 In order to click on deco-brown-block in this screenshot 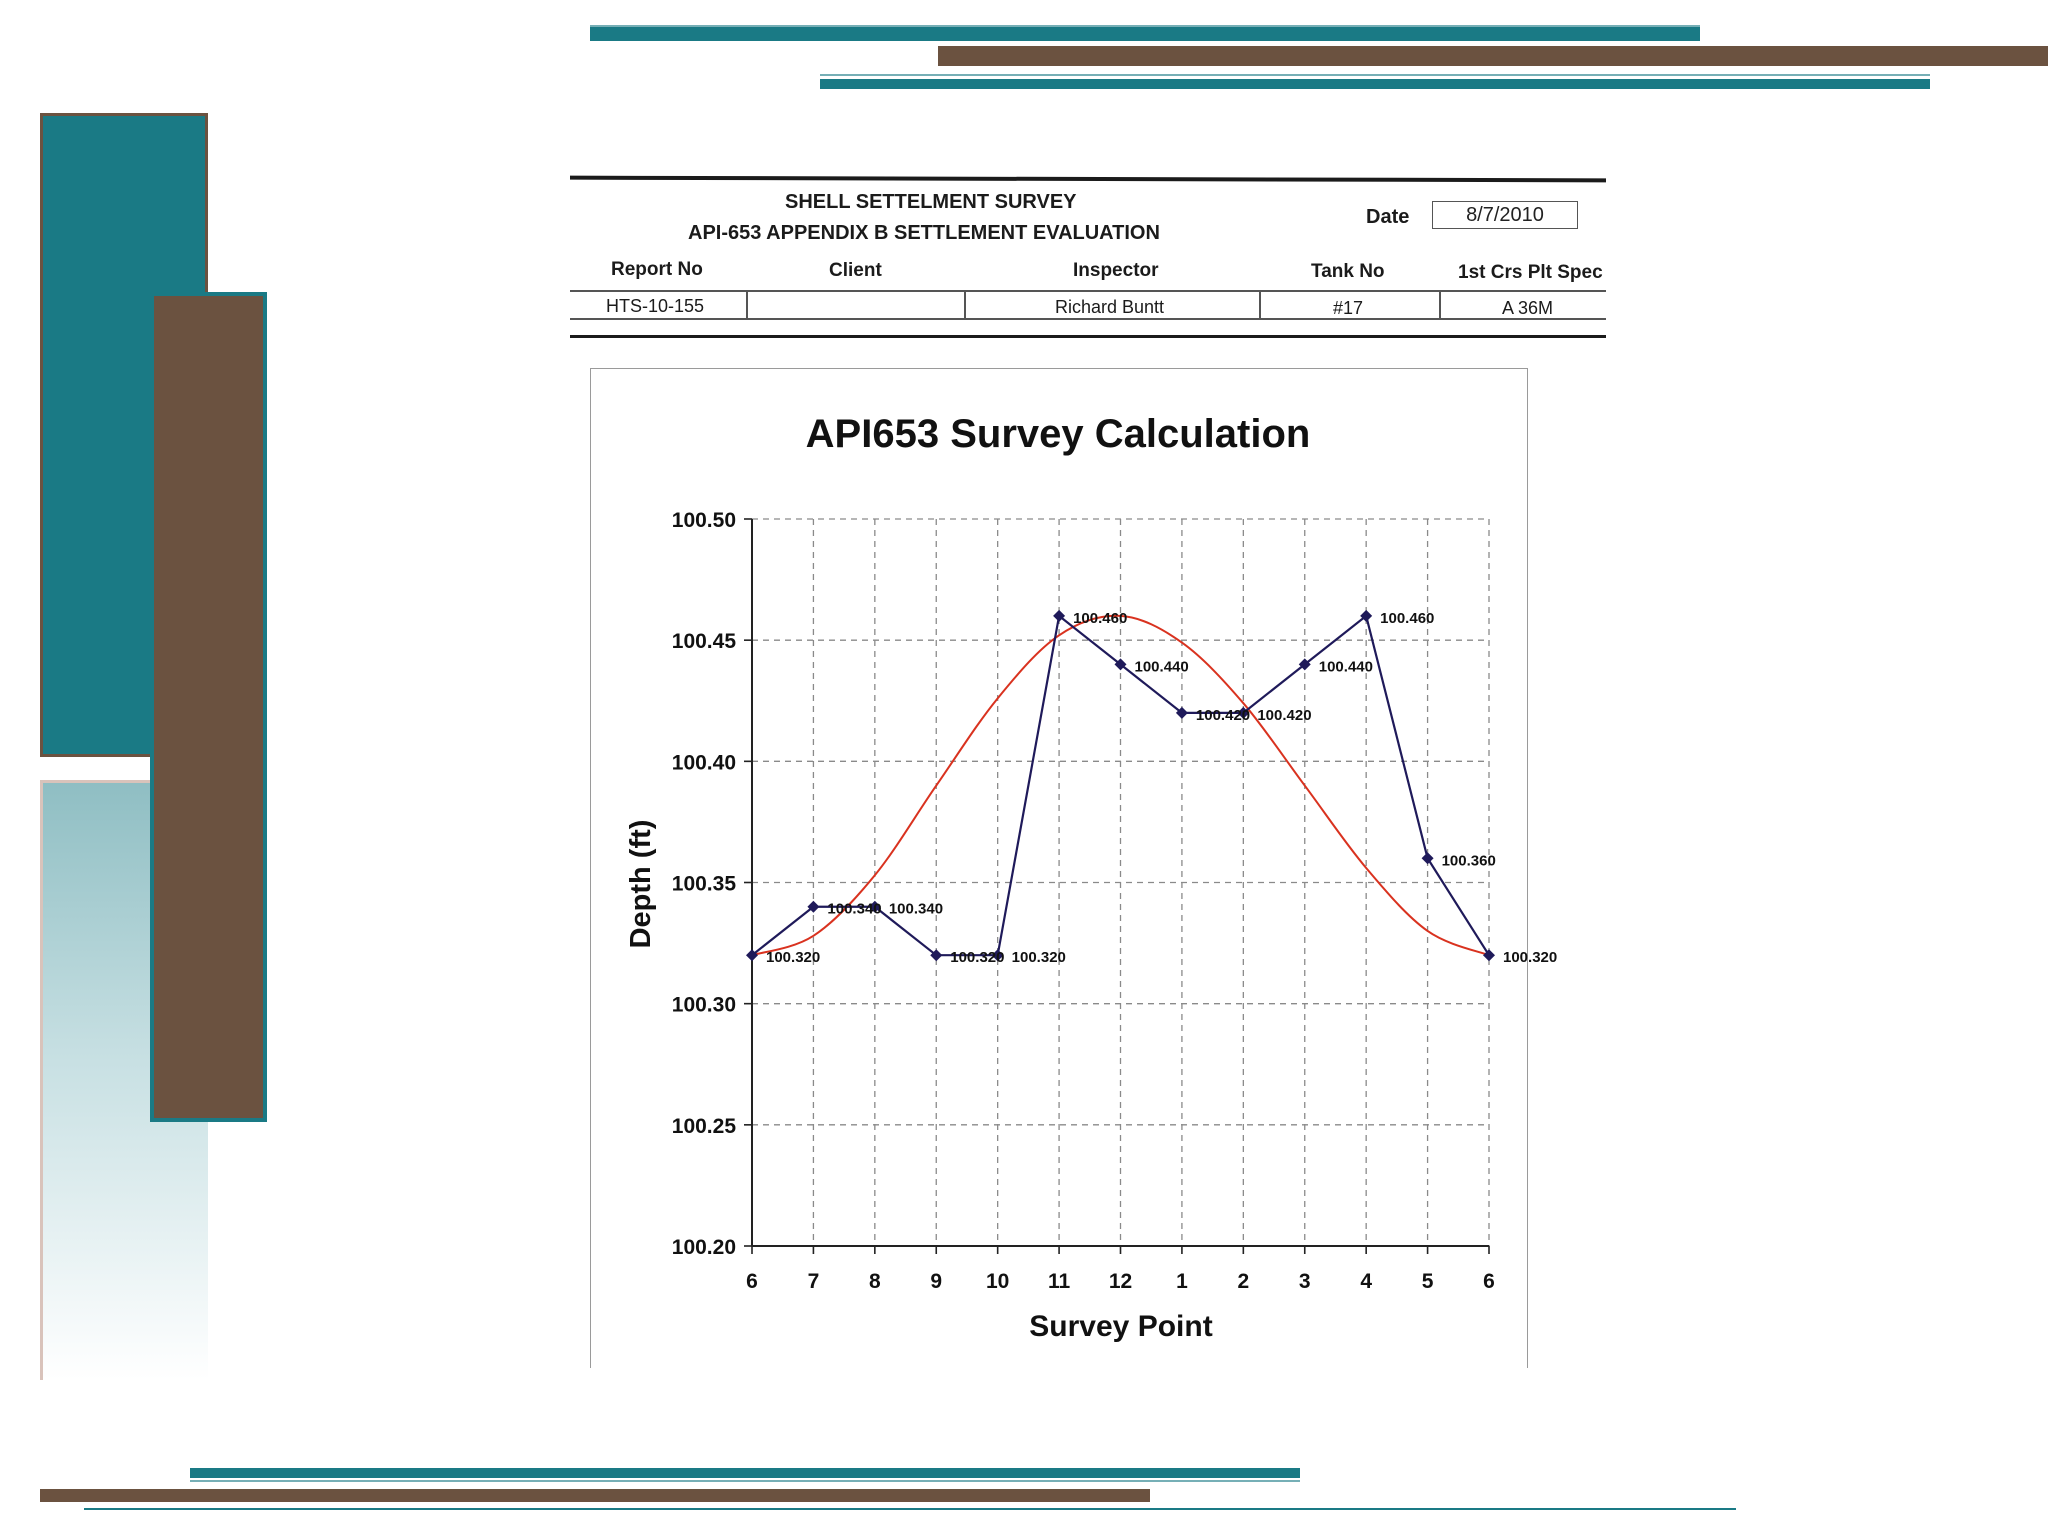, I will do `click(208, 707)`.